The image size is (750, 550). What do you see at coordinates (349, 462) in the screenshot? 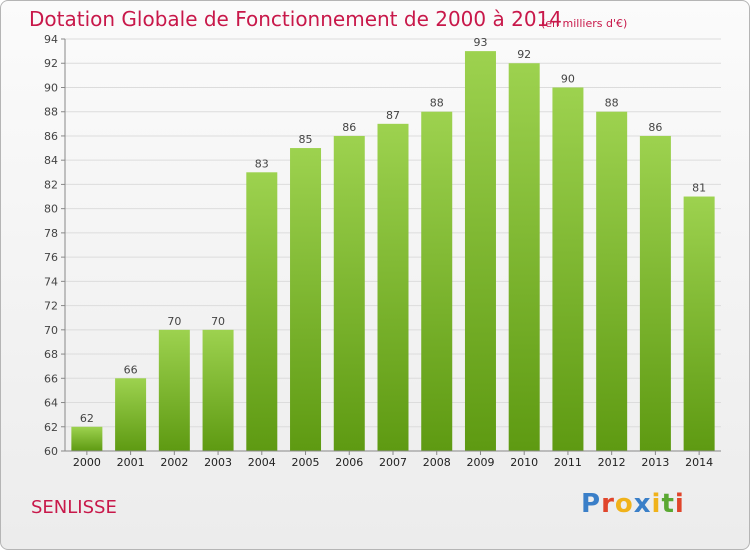
I see `x-tick-label: 2006` at bounding box center [349, 462].